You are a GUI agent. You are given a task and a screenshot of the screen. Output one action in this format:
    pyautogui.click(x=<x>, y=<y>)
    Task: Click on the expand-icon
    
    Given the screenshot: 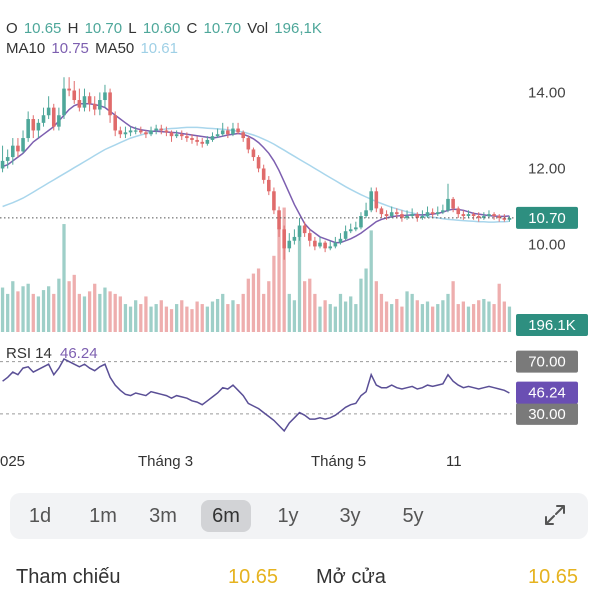 What is the action you would take?
    pyautogui.click(x=555, y=515)
    